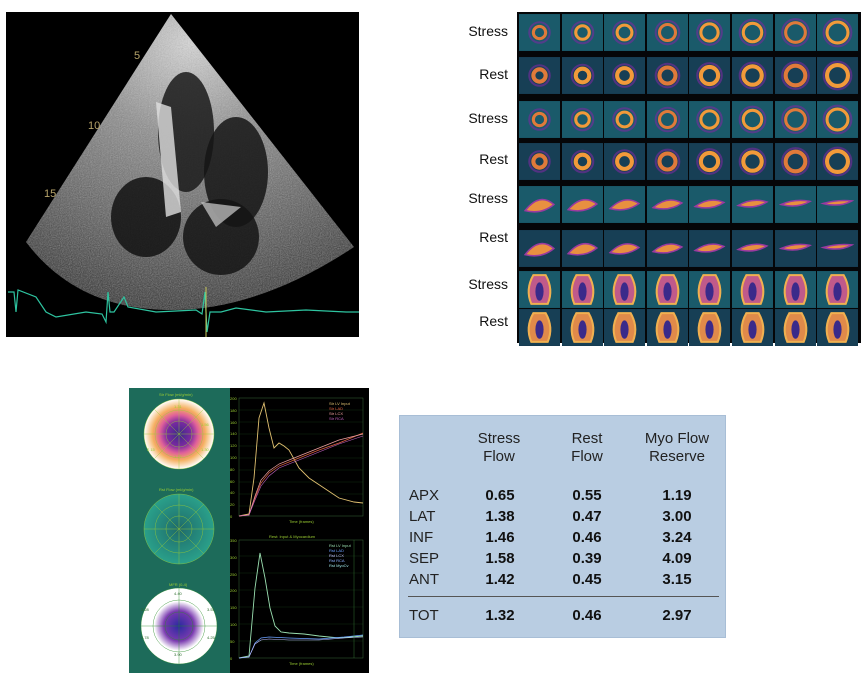 The height and width of the screenshot is (673, 865). What do you see at coordinates (233, 624) in the screenshot?
I see `graph2-y-tick: 100` at bounding box center [233, 624].